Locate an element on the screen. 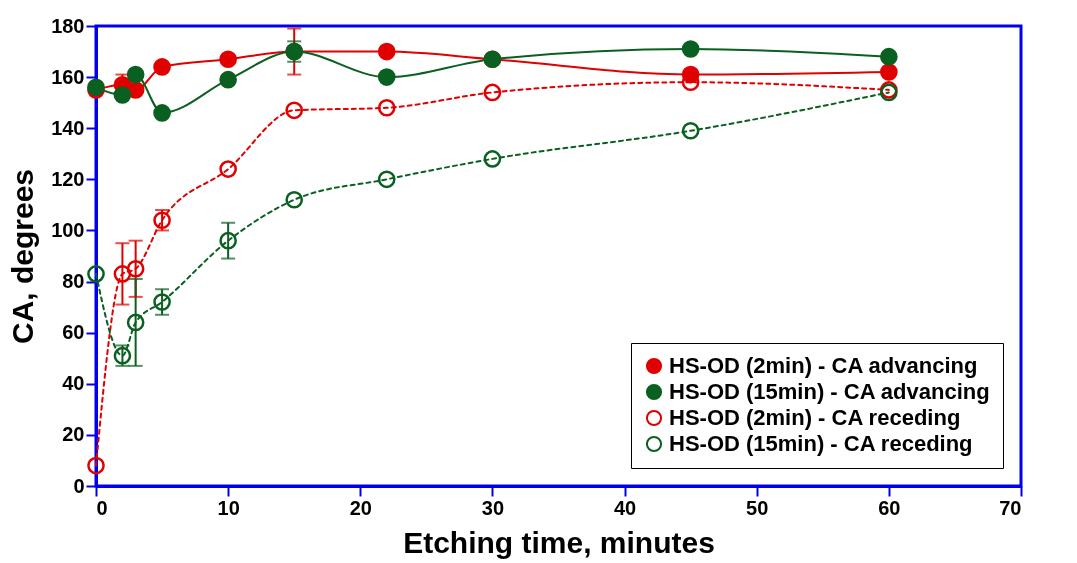  x-tick-label: 70 is located at coordinates (1010, 507).